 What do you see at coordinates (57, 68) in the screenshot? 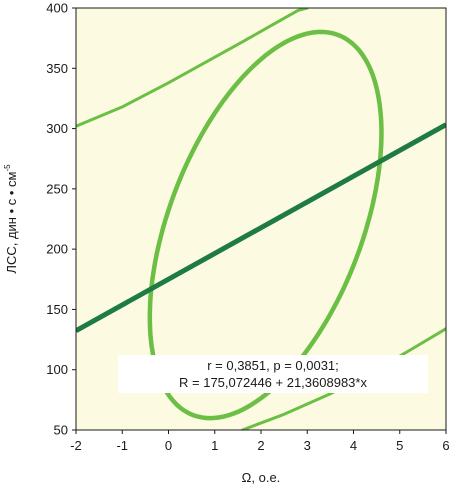
I see `y-tick-label: 350` at bounding box center [57, 68].